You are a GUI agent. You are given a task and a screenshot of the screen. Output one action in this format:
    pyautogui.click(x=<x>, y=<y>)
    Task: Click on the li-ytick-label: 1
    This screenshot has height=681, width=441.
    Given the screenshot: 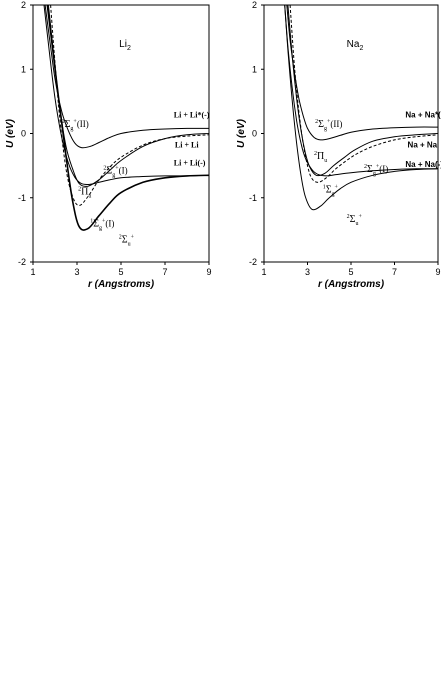 What is the action you would take?
    pyautogui.click(x=23, y=69)
    